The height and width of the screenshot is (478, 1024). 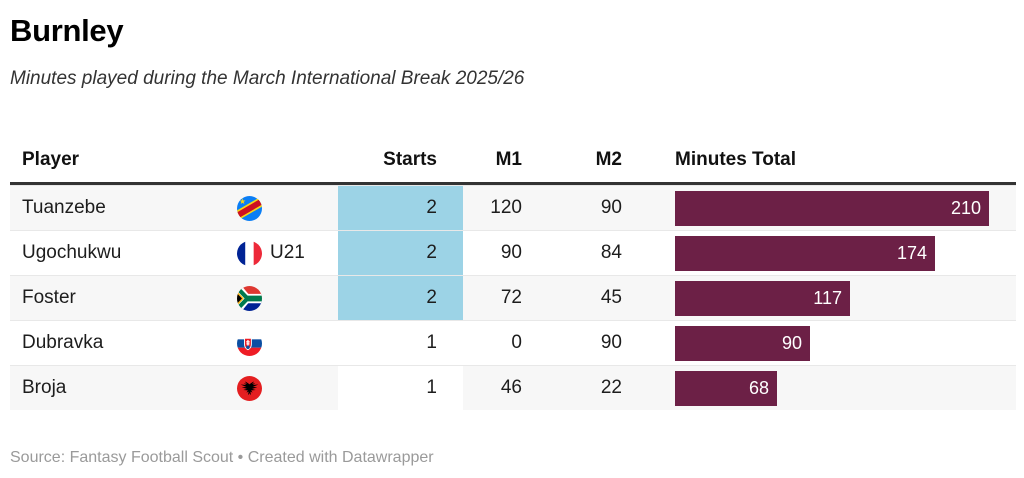 I want to click on m1-cell: 0, so click(x=516, y=342).